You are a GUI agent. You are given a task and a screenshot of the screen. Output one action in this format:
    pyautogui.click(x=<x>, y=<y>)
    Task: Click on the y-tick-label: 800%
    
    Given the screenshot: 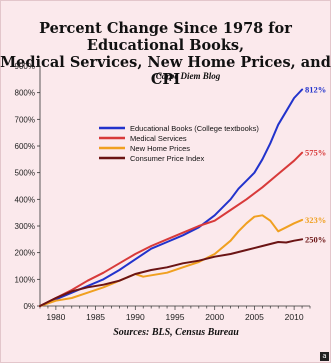 What is the action you would take?
    pyautogui.click(x=25, y=93)
    